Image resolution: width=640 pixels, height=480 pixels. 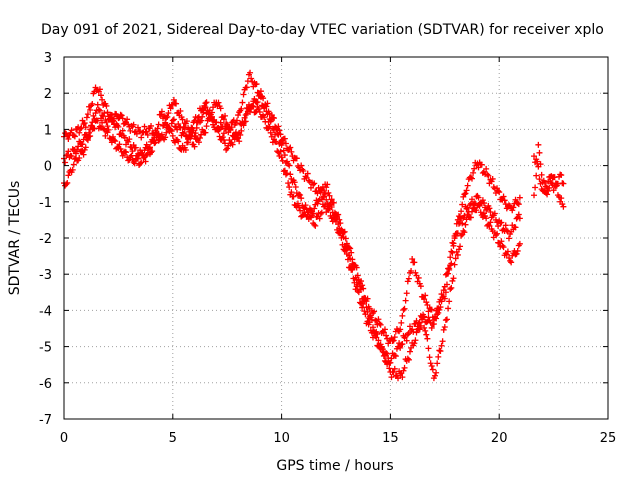 What do you see at coordinates (48, 130) in the screenshot?
I see `y-tick-label: 1` at bounding box center [48, 130].